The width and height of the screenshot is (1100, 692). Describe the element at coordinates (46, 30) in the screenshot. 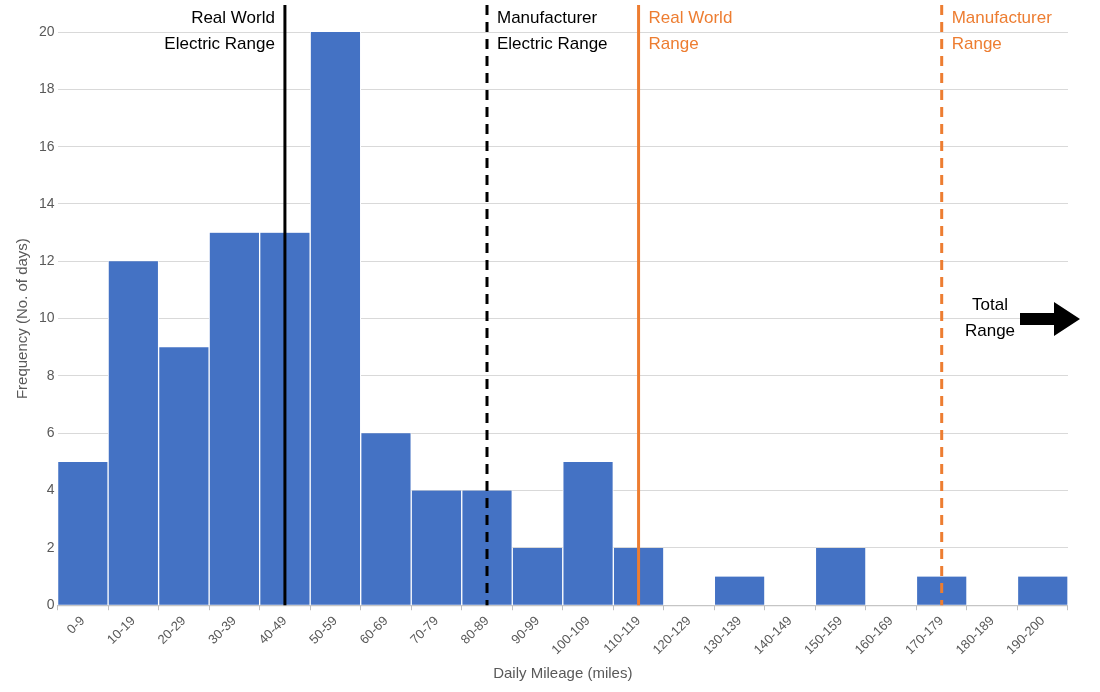

I see `y-tick-label: 20` at that location.